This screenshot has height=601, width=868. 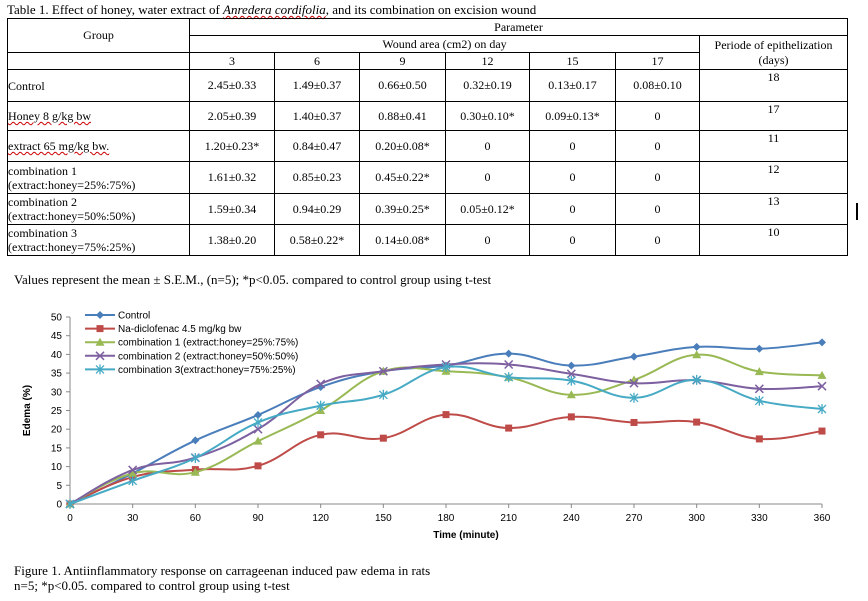 I want to click on x-tick-label: 90, so click(x=258, y=518).